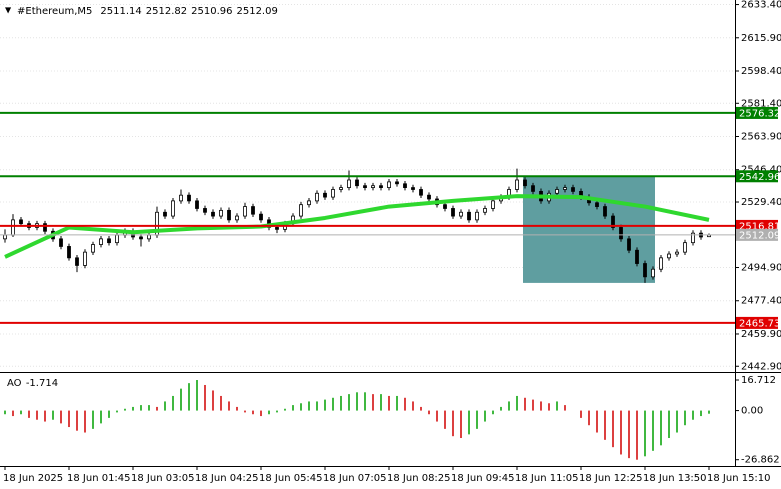 The width and height of the screenshot is (781, 489). What do you see at coordinates (761, 38) in the screenshot?
I see `y-tick-label: 2615.90` at bounding box center [761, 38].